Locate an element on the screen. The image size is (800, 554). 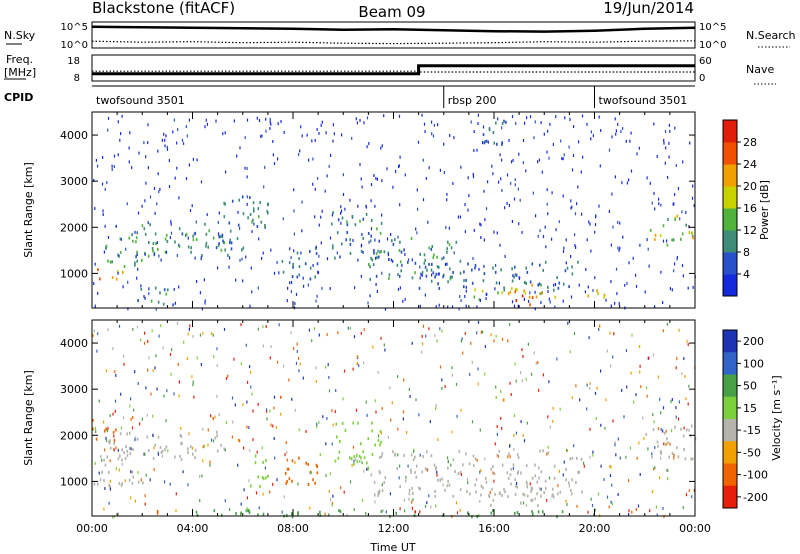
velocity-colorbar-tick-label: -200 is located at coordinates (755, 497).